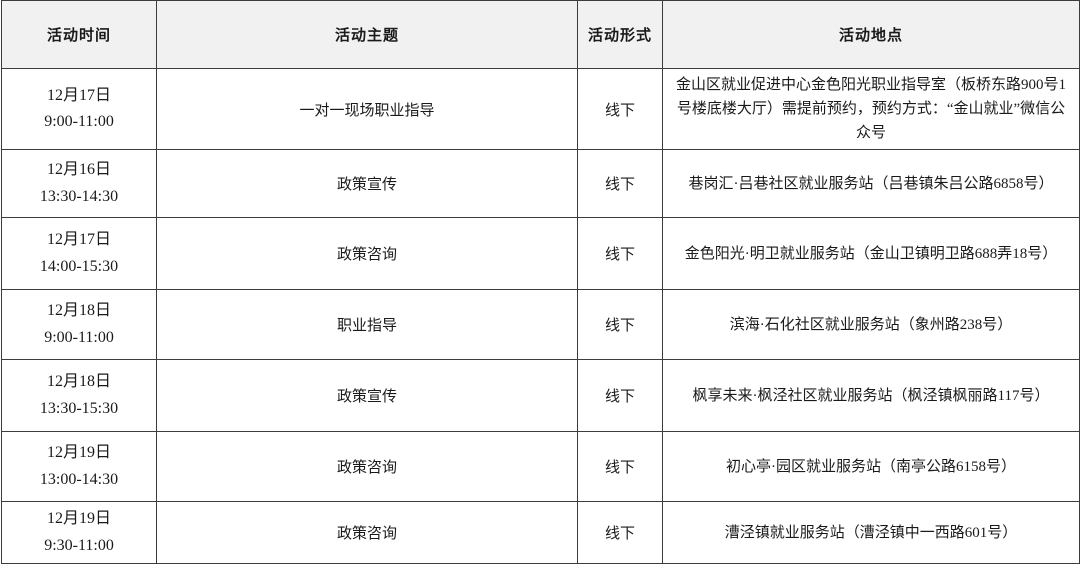 This screenshot has height=568, width=1080. What do you see at coordinates (871, 395) in the screenshot?
I see `cell-activity-location: 枫享未来·枫泾社区就业服务站（枫泾镇枫丽路117号）` at bounding box center [871, 395].